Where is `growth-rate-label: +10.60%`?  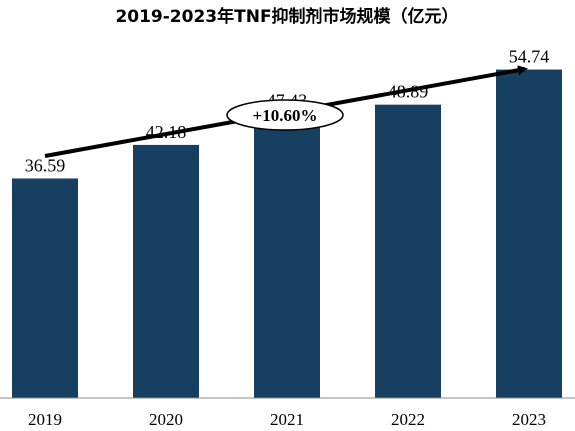
growth-rate-label: +10.60% is located at coordinates (285, 115).